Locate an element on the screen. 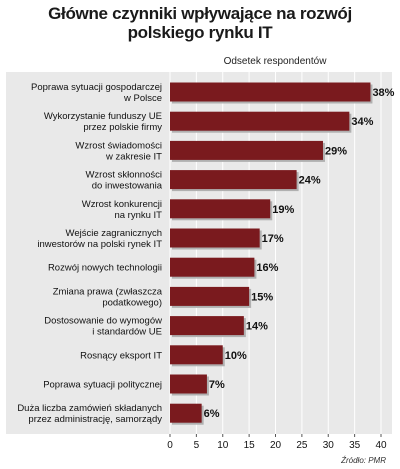  x-tick-label: 0 is located at coordinates (170, 445).